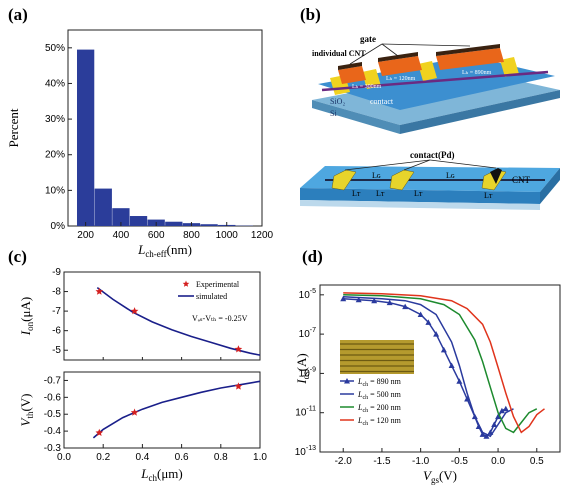 The image size is (567, 500). I want to click on c-bot-xtick-label: 0.4, so click(142, 457).